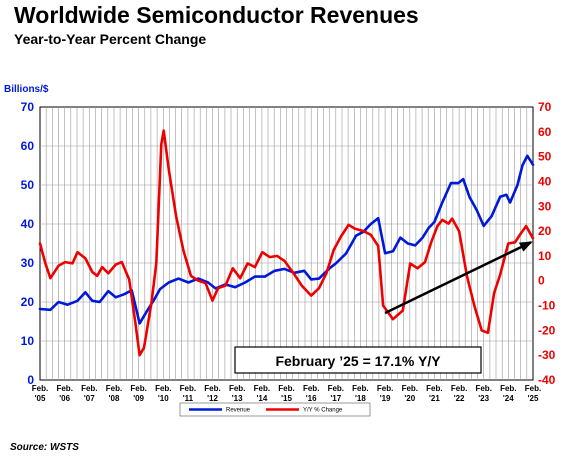  Describe the element at coordinates (28, 263) in the screenshot. I see `y-left-tick-label: 30` at that location.